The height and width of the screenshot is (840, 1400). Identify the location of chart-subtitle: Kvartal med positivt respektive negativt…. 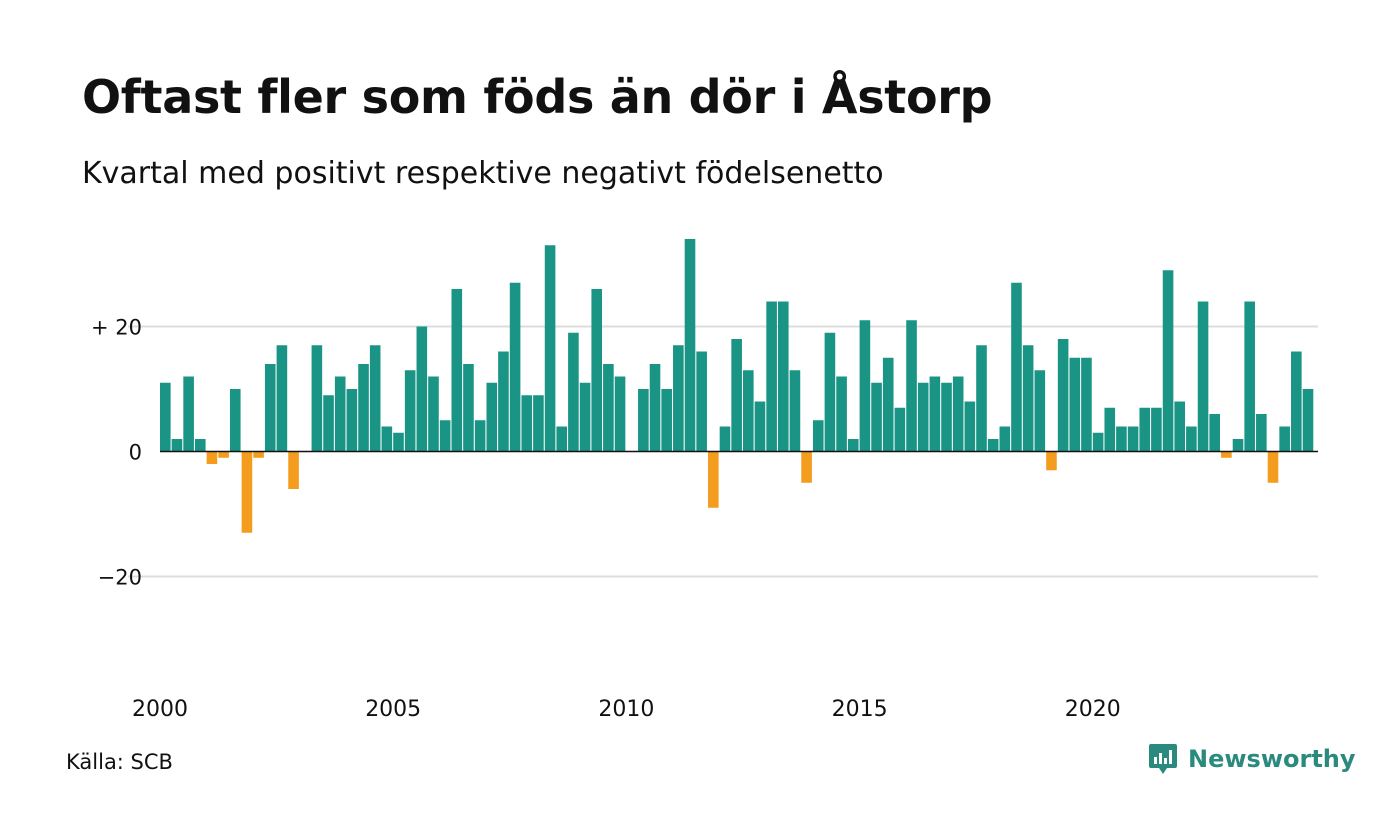
(483, 173).